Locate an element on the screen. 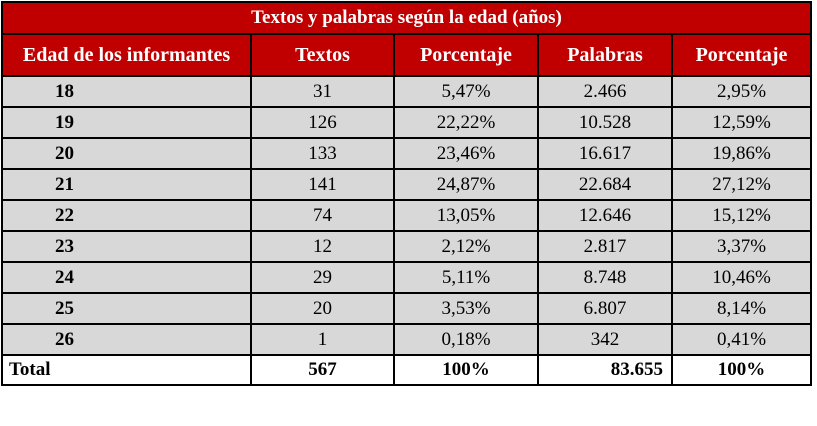 The image size is (817, 426). row-age: 21 is located at coordinates (126, 184).